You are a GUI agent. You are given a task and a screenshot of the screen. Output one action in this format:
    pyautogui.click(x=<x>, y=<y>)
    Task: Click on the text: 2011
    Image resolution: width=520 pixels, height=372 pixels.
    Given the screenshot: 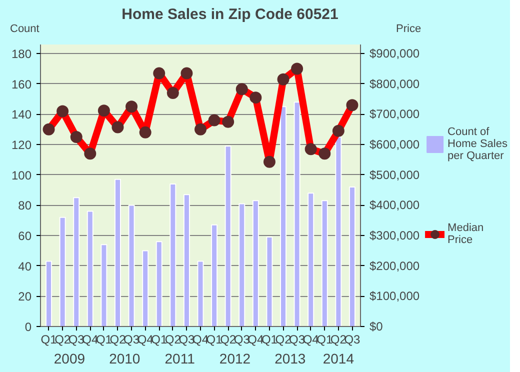 What is the action you would take?
    pyautogui.click(x=180, y=358)
    